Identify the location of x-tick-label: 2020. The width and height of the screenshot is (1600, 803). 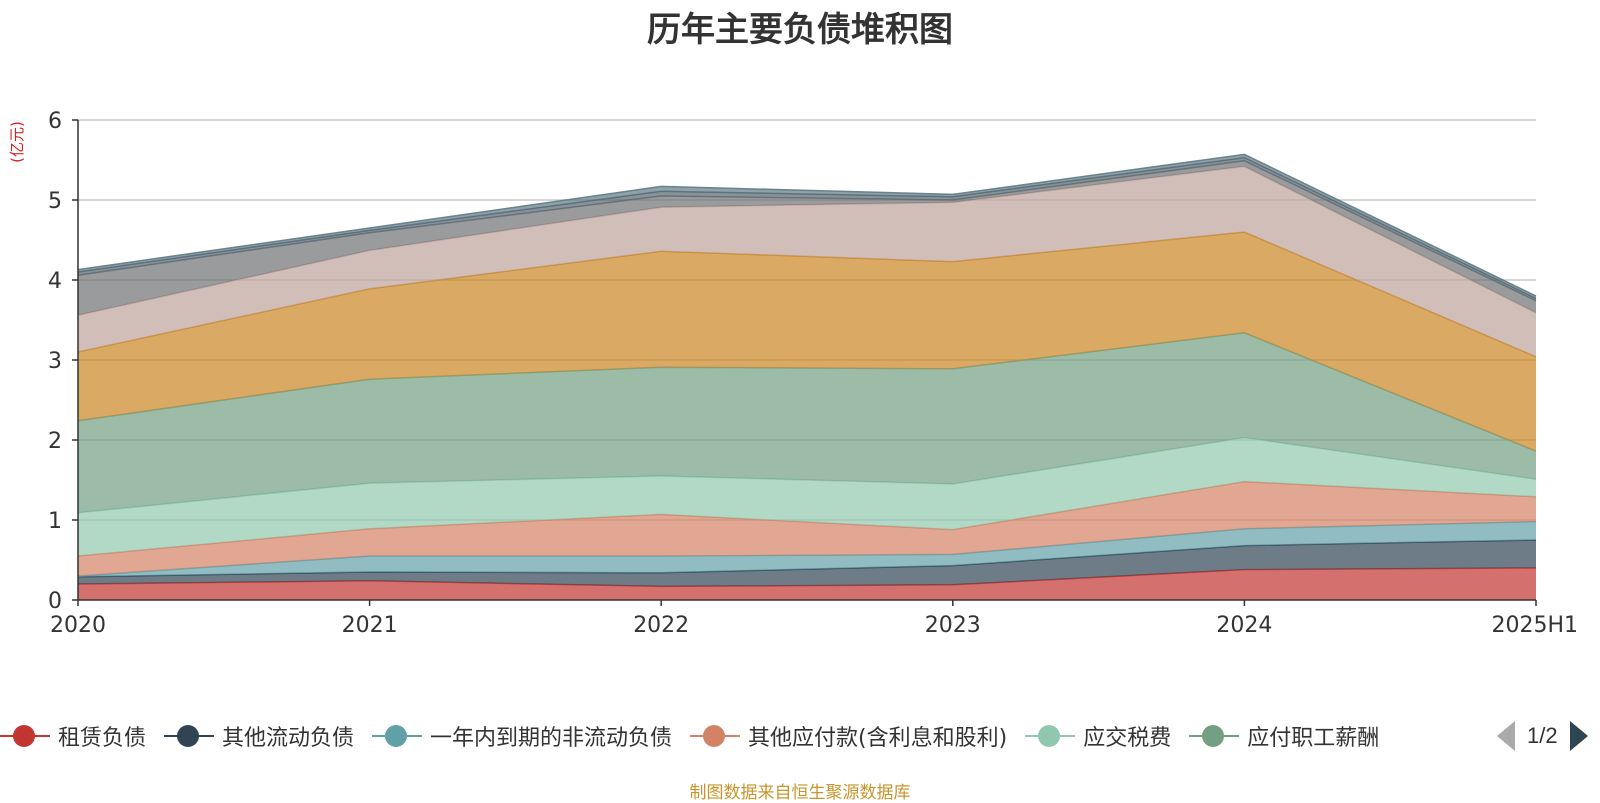
(78, 625).